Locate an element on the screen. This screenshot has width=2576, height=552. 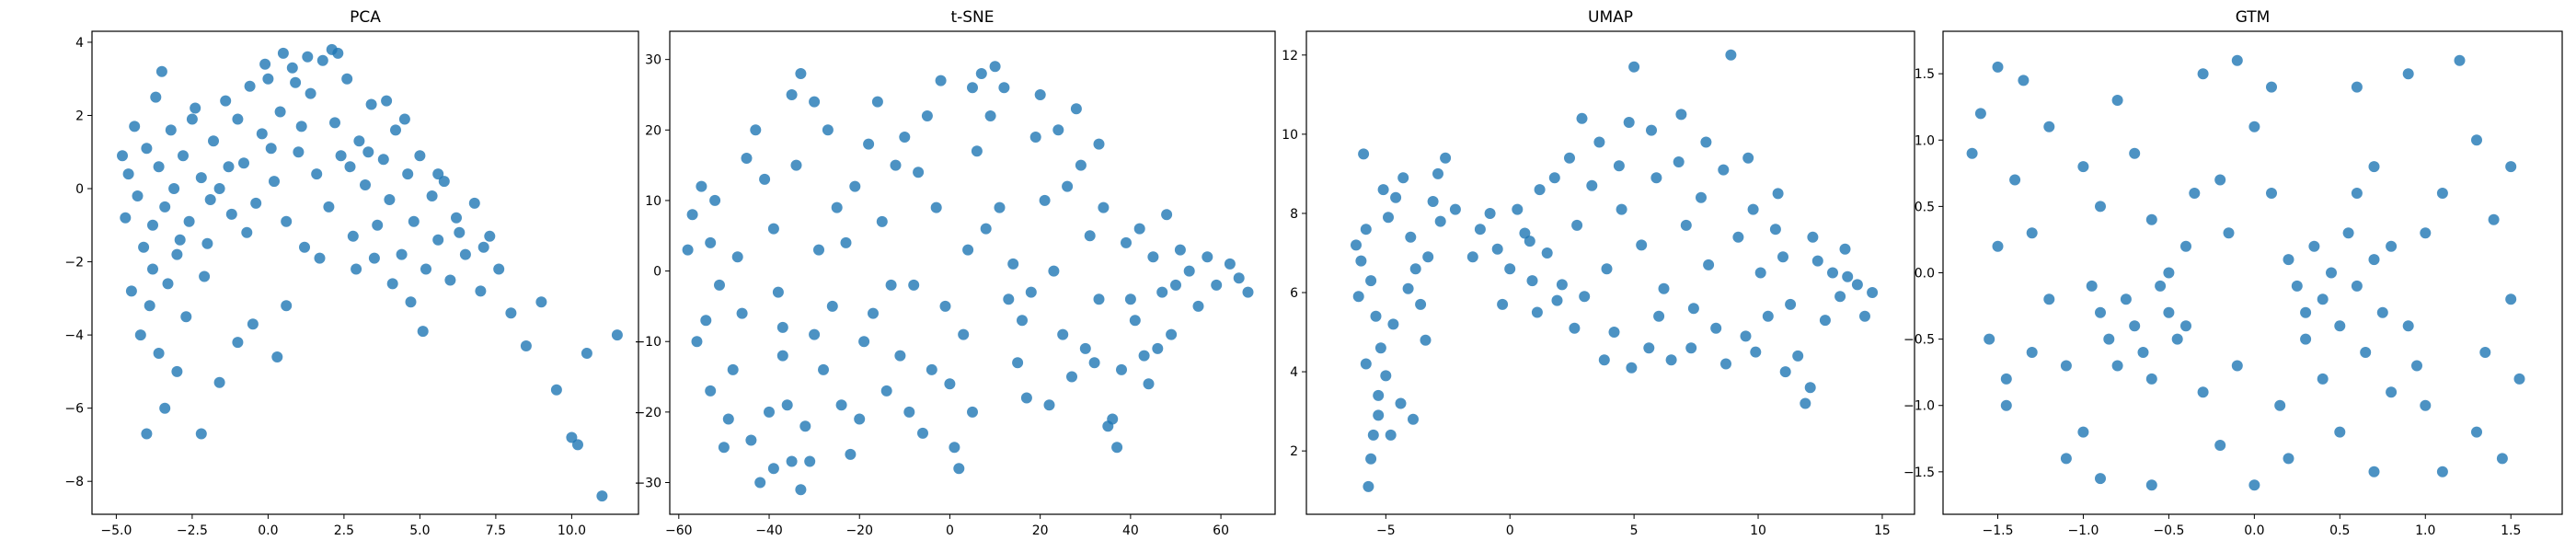
y-tick-label: −2 is located at coordinates (74, 263).